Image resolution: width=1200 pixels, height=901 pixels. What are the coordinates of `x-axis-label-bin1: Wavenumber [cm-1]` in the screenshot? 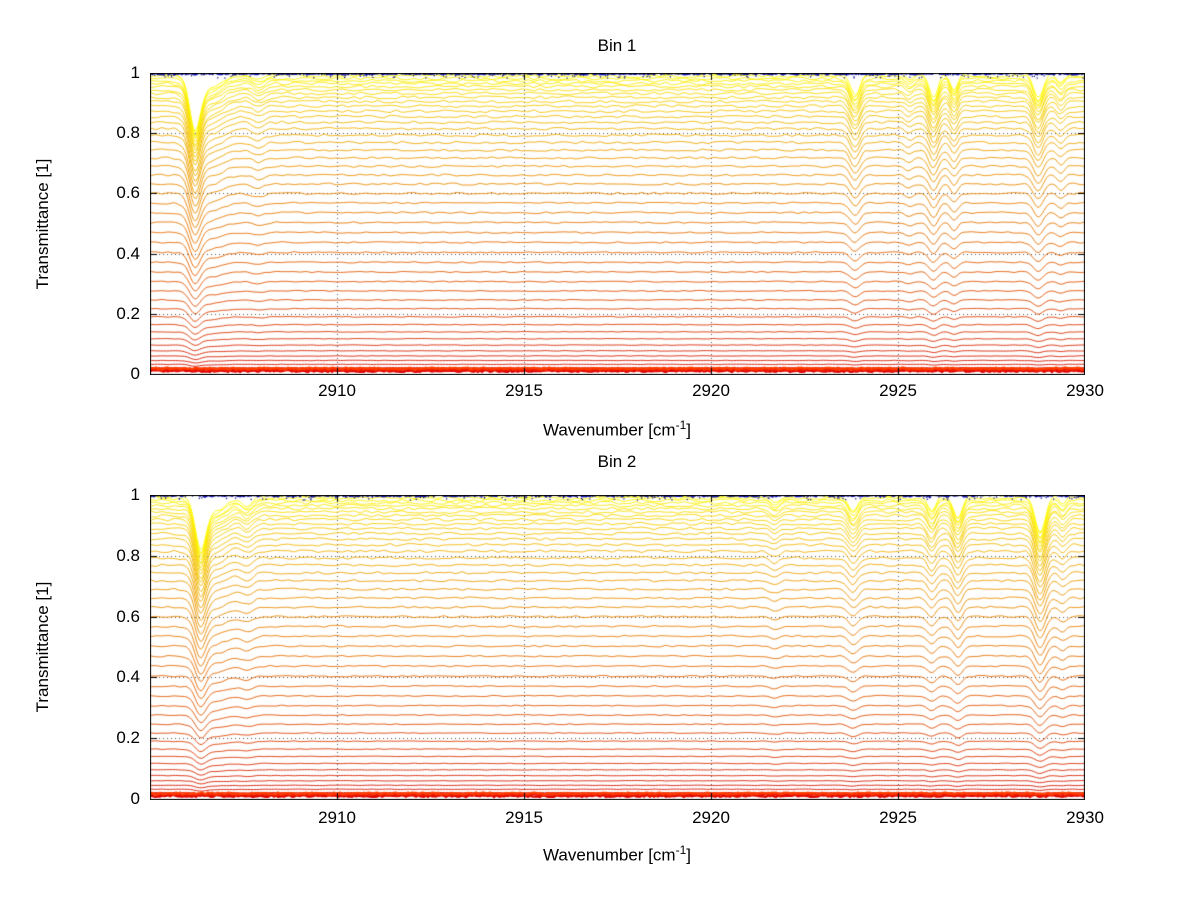 It's located at (617, 429).